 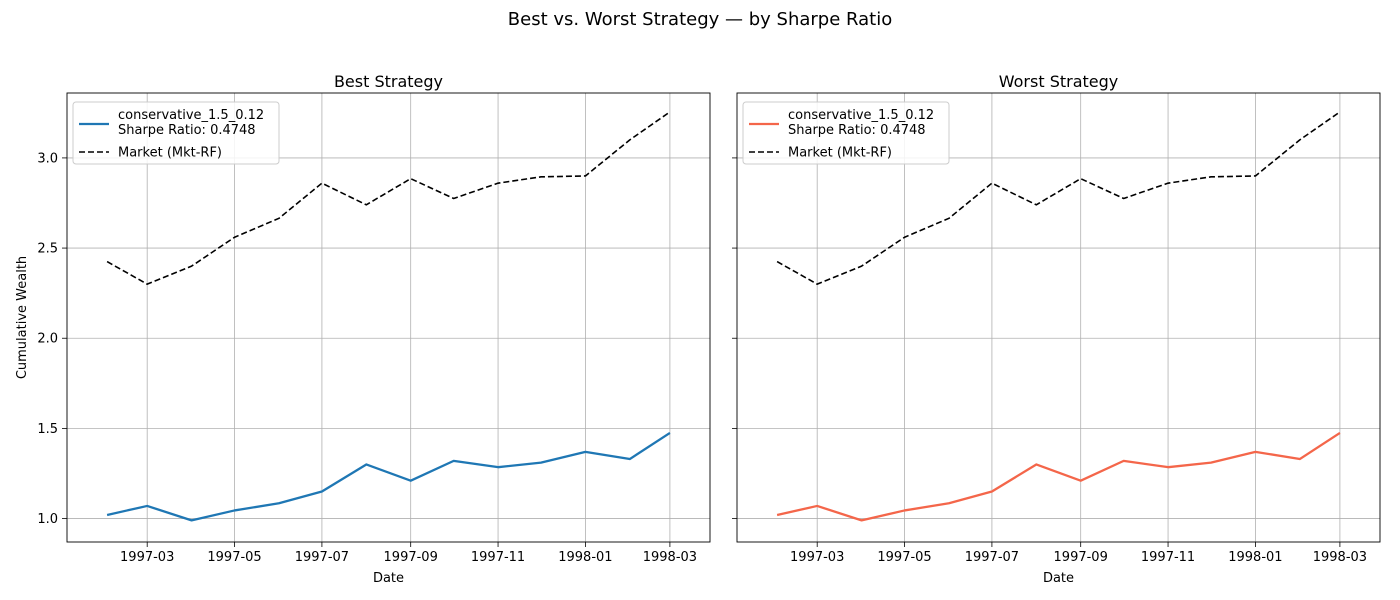 I want to click on panel-title: Best Strategy, so click(x=388, y=81).